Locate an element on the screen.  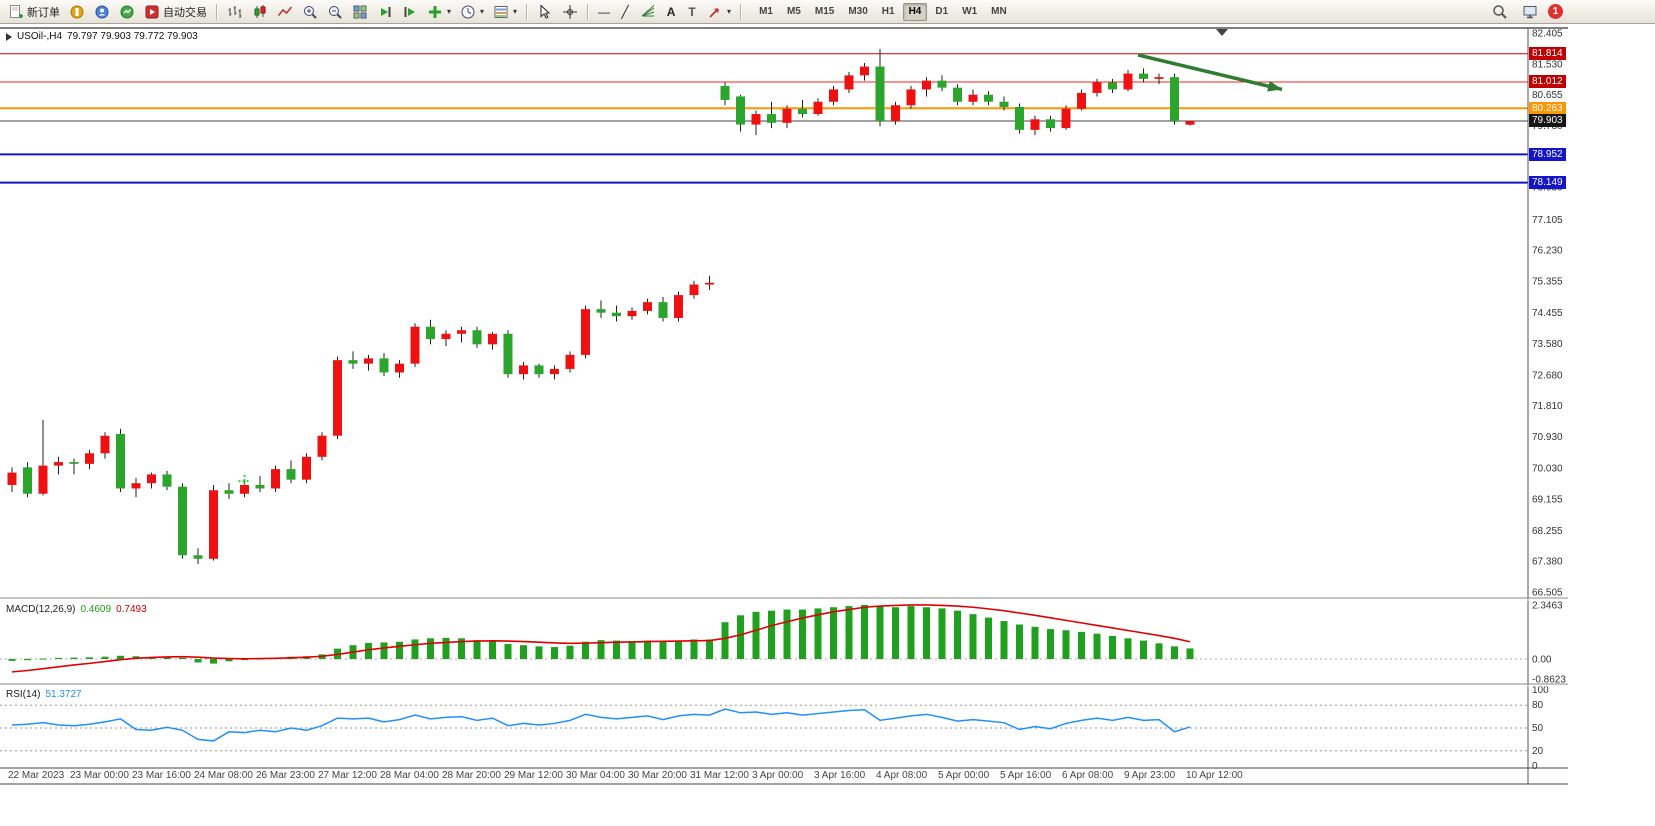
text-label-button: T is located at coordinates (692, 12).